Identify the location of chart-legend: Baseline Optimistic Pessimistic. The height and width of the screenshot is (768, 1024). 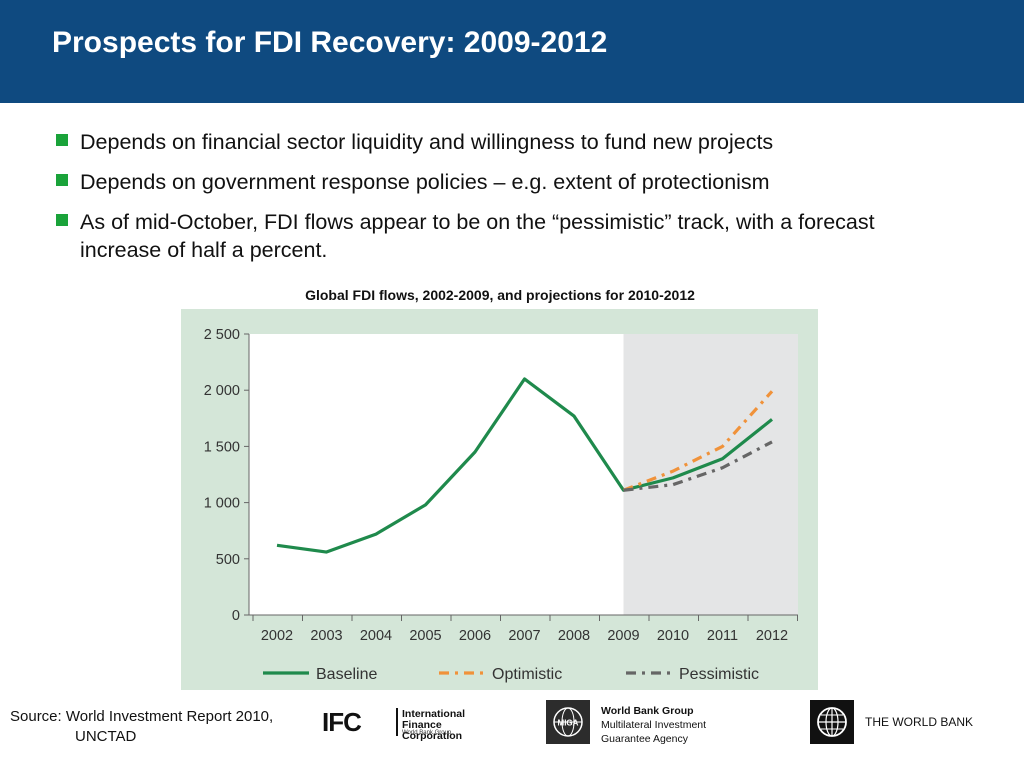
(511, 674).